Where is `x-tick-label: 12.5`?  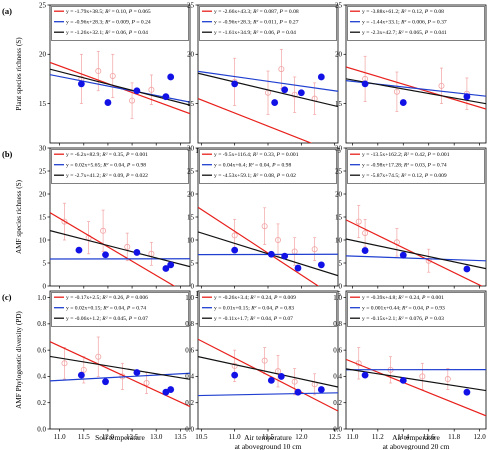
x-tick-label: 12.5 is located at coordinates (132, 437).